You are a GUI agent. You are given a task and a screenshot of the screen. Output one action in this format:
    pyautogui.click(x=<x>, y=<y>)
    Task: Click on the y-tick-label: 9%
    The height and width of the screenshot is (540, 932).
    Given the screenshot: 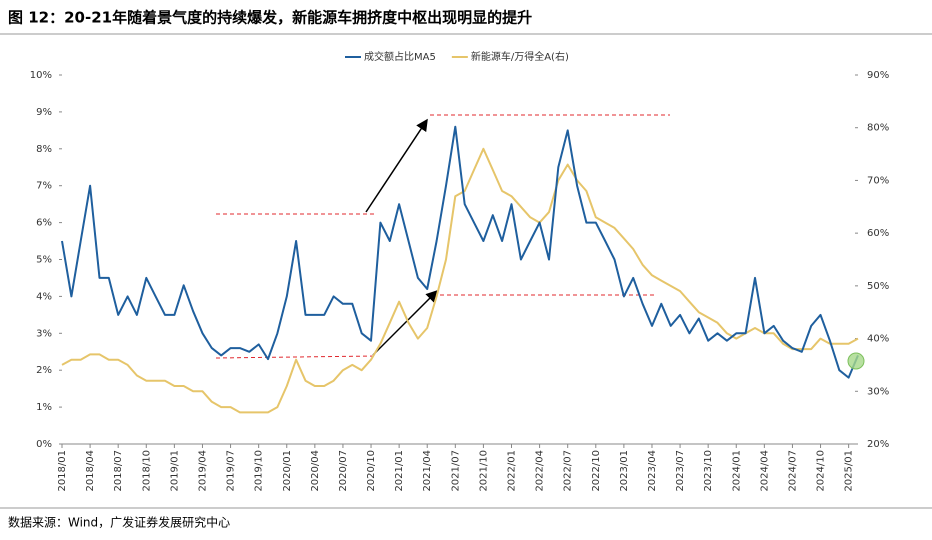 What is the action you would take?
    pyautogui.click(x=44, y=112)
    